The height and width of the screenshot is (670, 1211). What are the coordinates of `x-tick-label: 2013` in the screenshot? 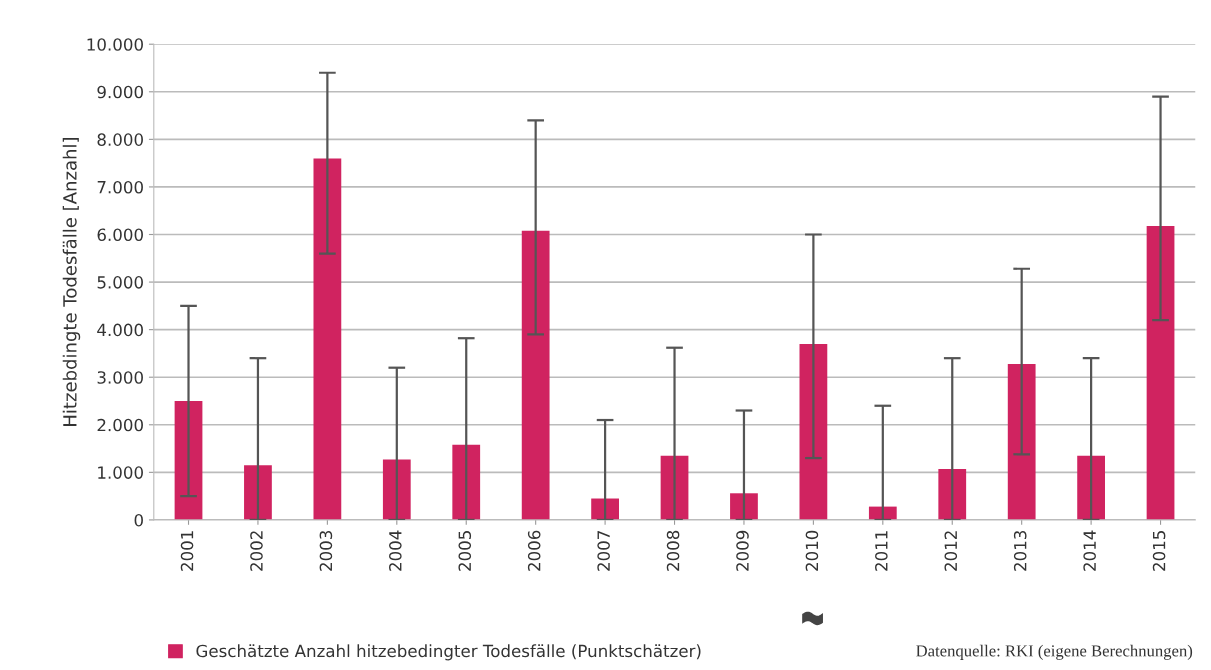 It's located at (1020, 550).